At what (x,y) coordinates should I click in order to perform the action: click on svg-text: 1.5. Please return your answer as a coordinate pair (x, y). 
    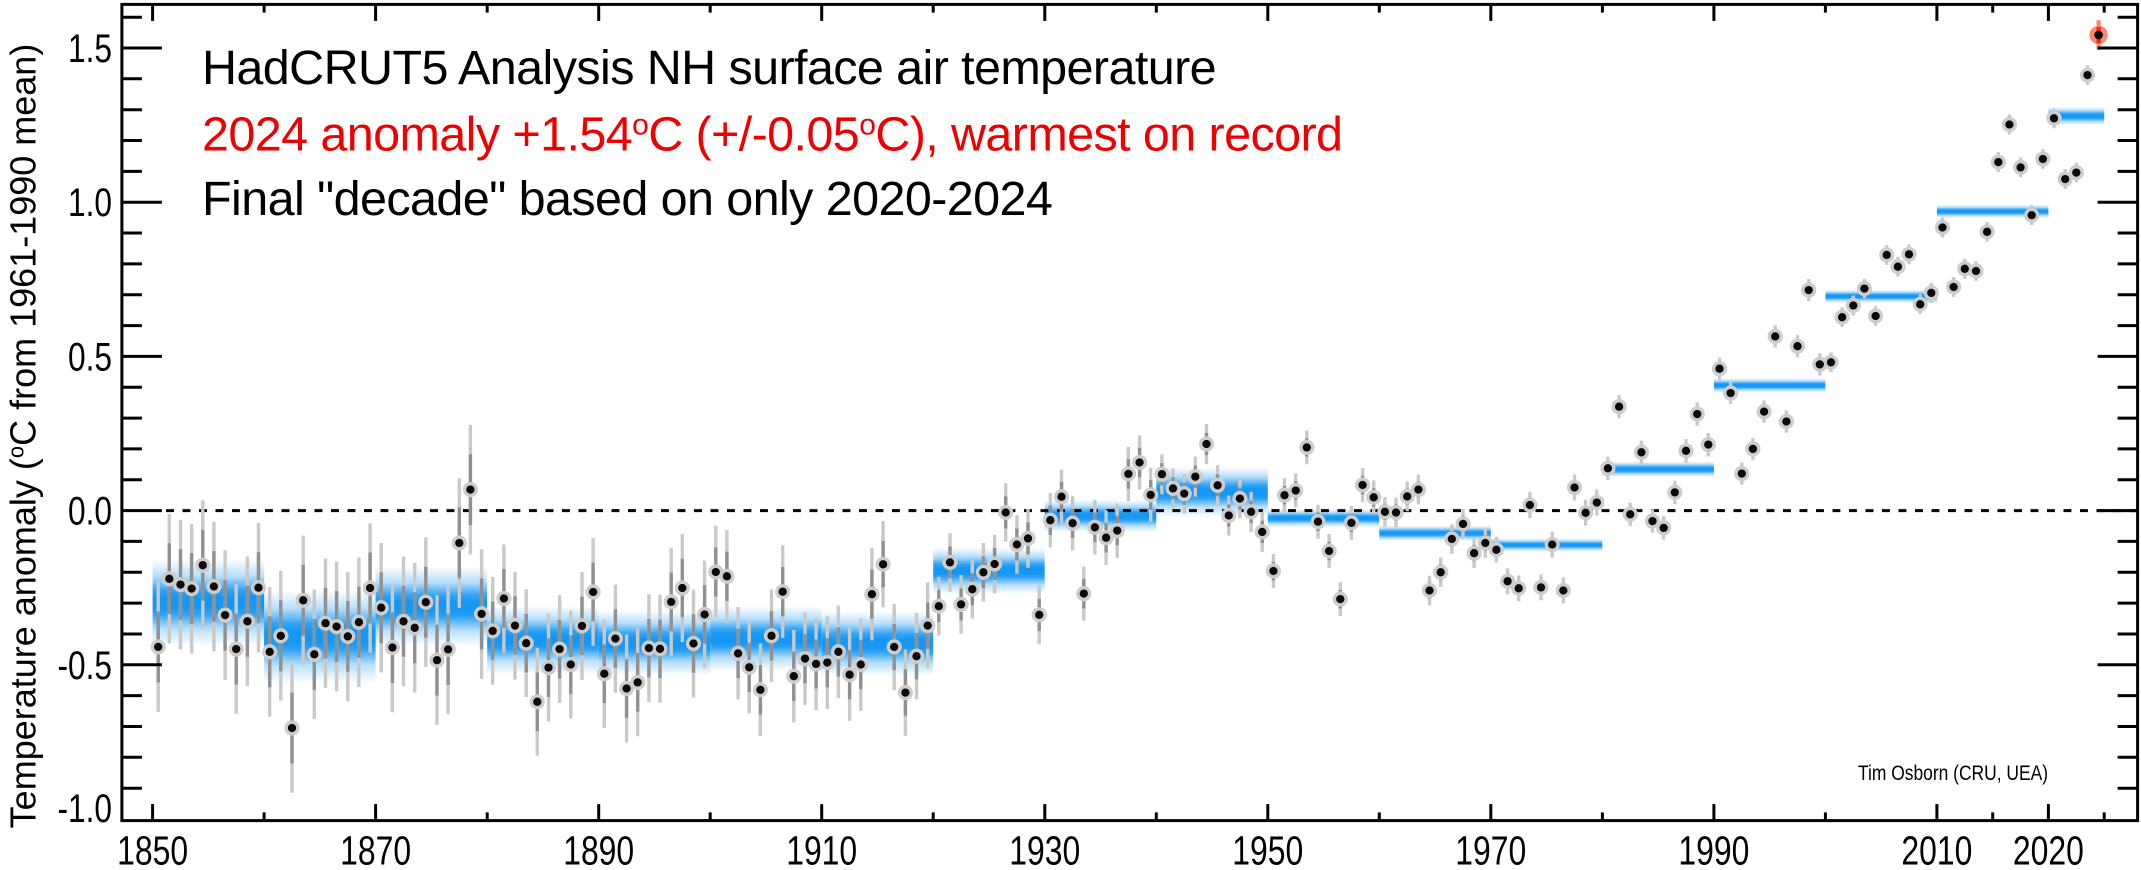
    Looking at the image, I should click on (90, 49).